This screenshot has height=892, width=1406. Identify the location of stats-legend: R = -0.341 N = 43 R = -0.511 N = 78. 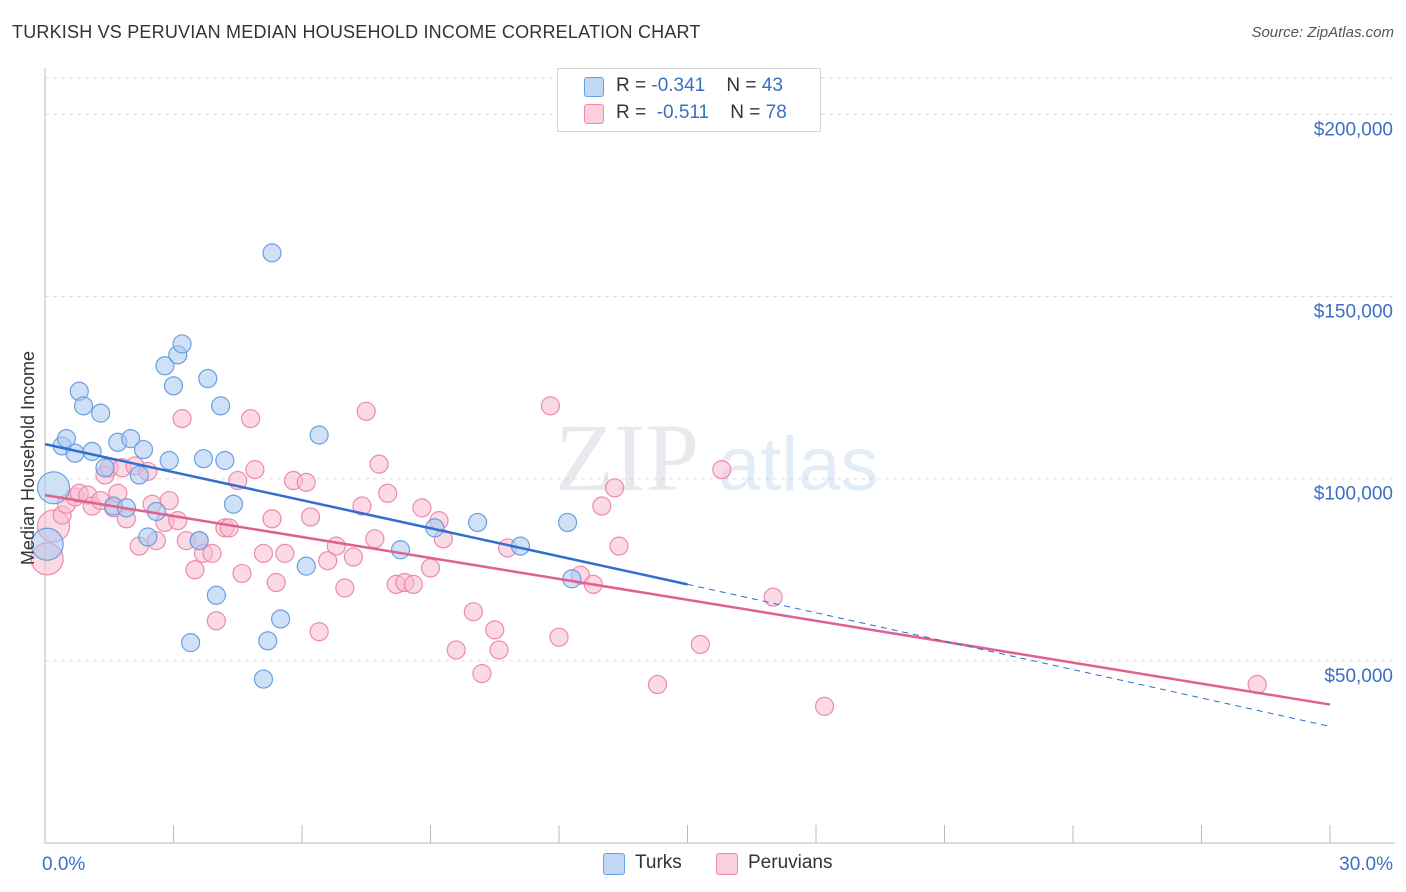
(689, 100).